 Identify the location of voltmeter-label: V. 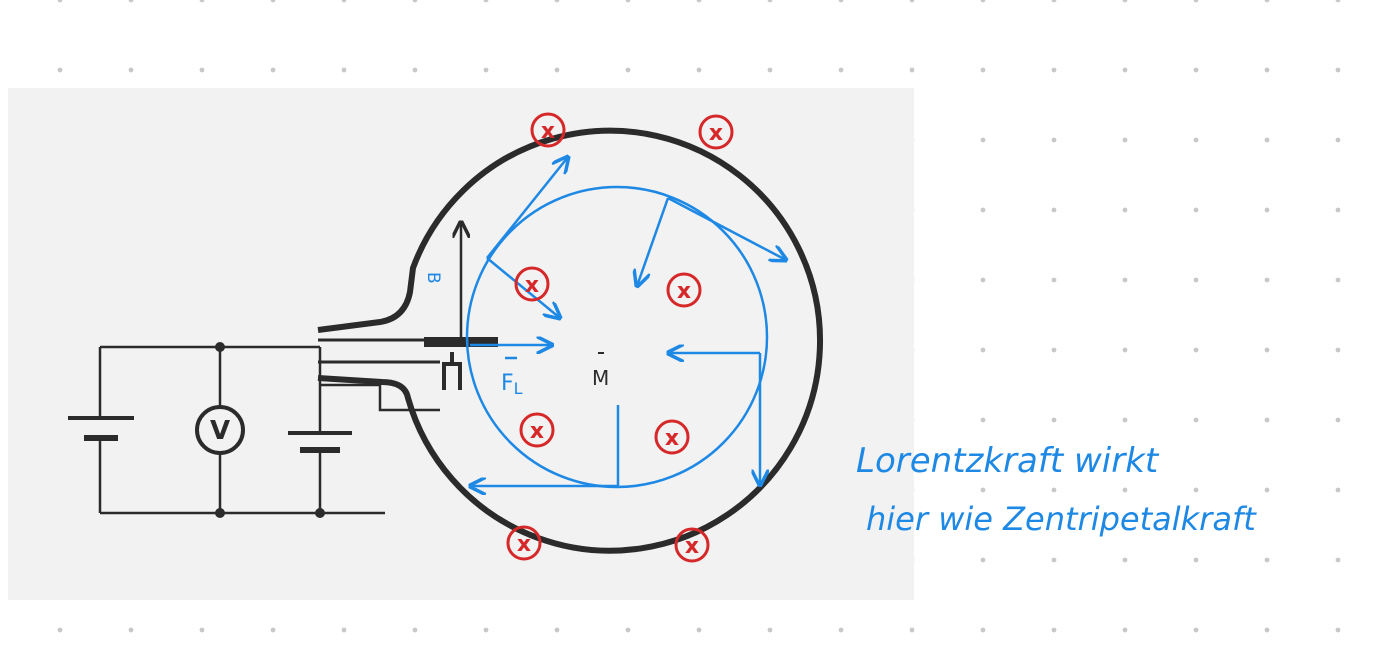
(220, 431).